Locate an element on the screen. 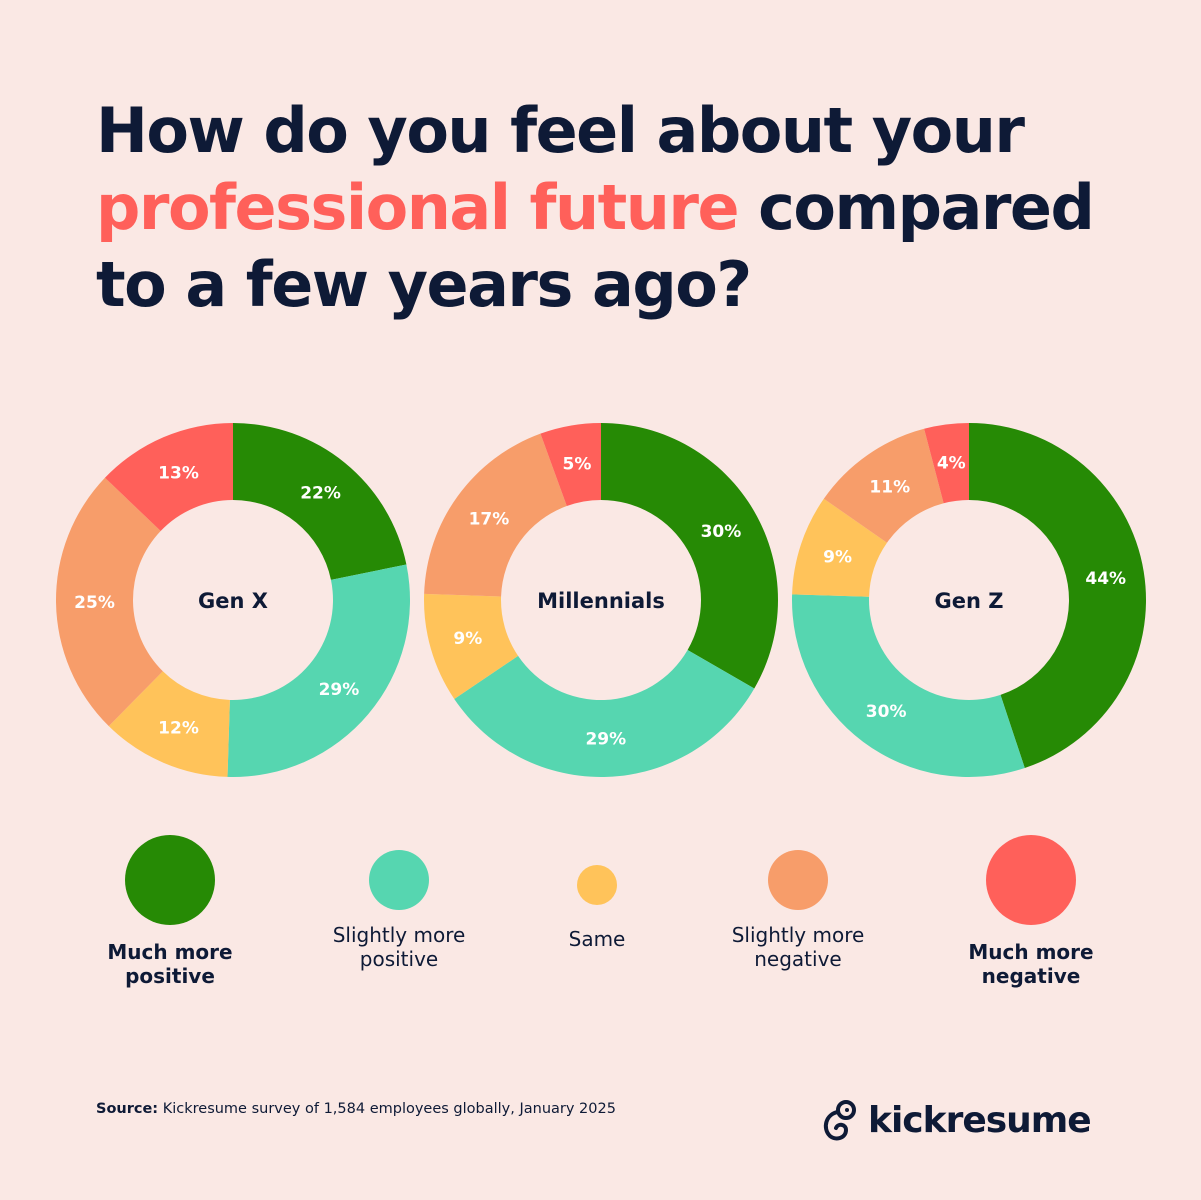  legend-label: Much more negative is located at coordinates (1031, 964).